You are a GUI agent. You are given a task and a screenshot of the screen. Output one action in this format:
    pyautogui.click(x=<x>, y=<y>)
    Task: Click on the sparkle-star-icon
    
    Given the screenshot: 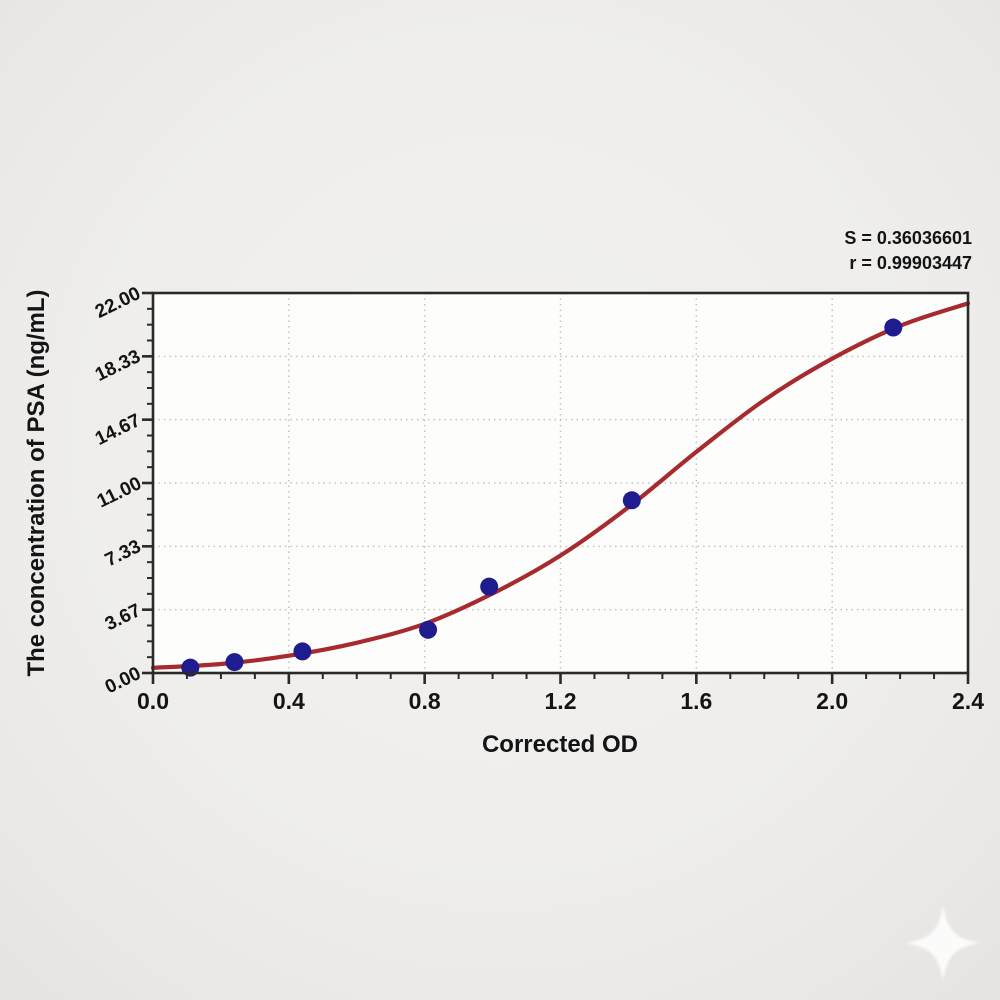 What is the action you would take?
    pyautogui.click(x=943, y=943)
    